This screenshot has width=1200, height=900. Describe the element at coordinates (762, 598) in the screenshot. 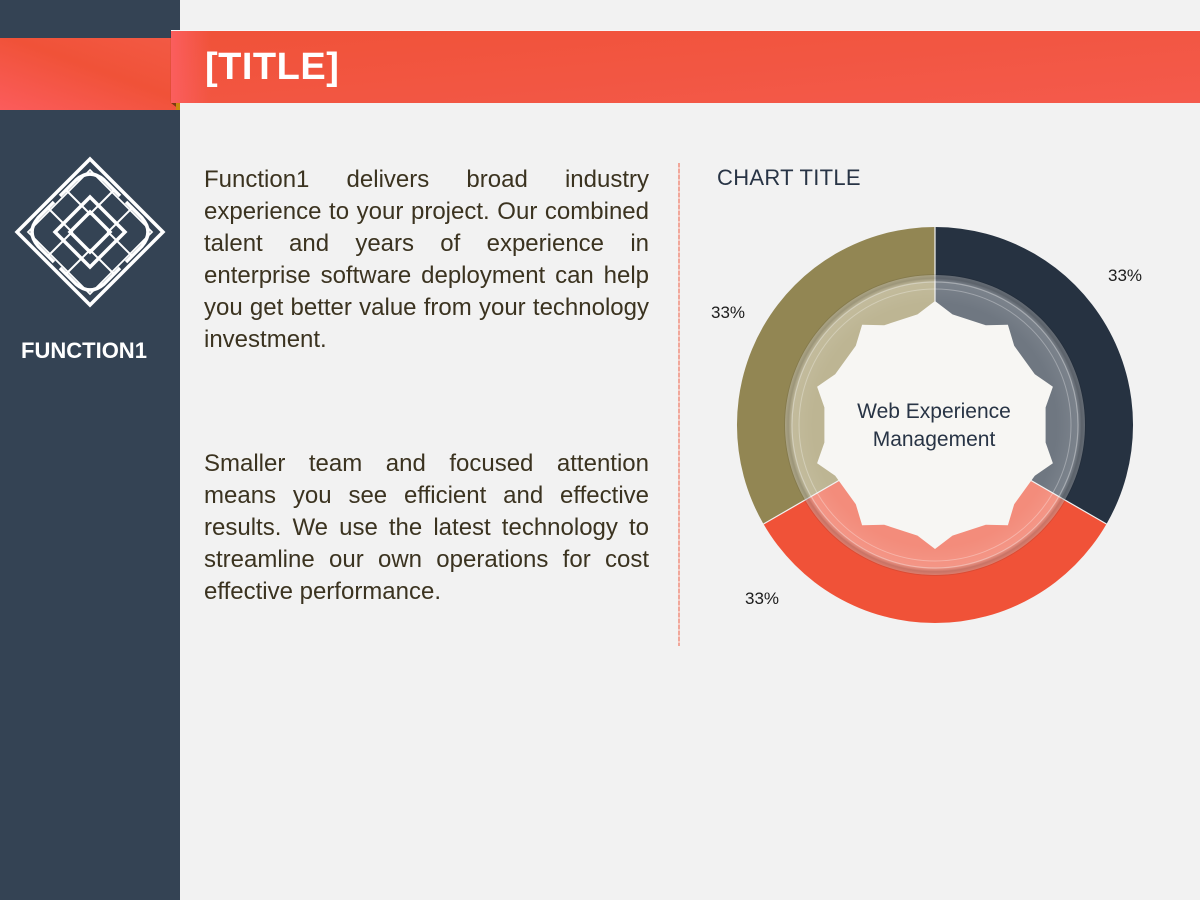

I see `data-label-red: 33%` at that location.